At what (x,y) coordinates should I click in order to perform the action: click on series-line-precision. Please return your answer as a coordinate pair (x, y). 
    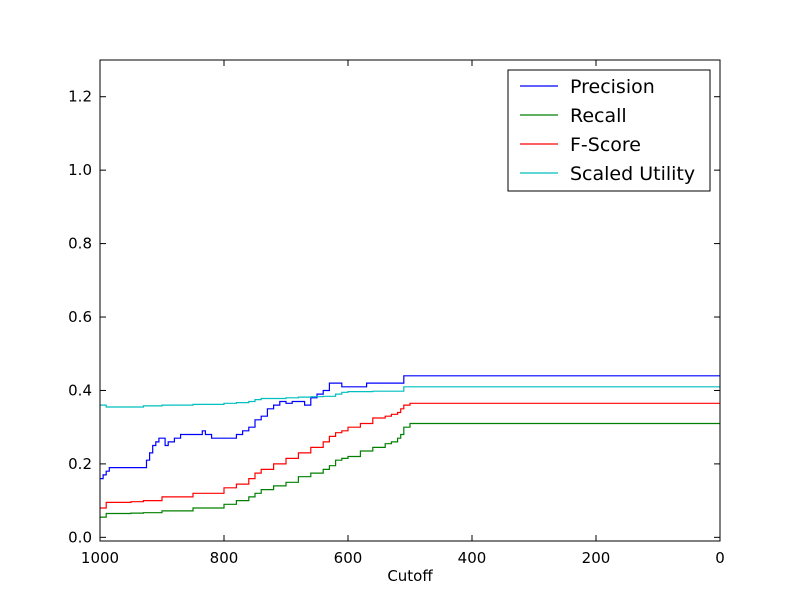
    Looking at the image, I should click on (410, 427).